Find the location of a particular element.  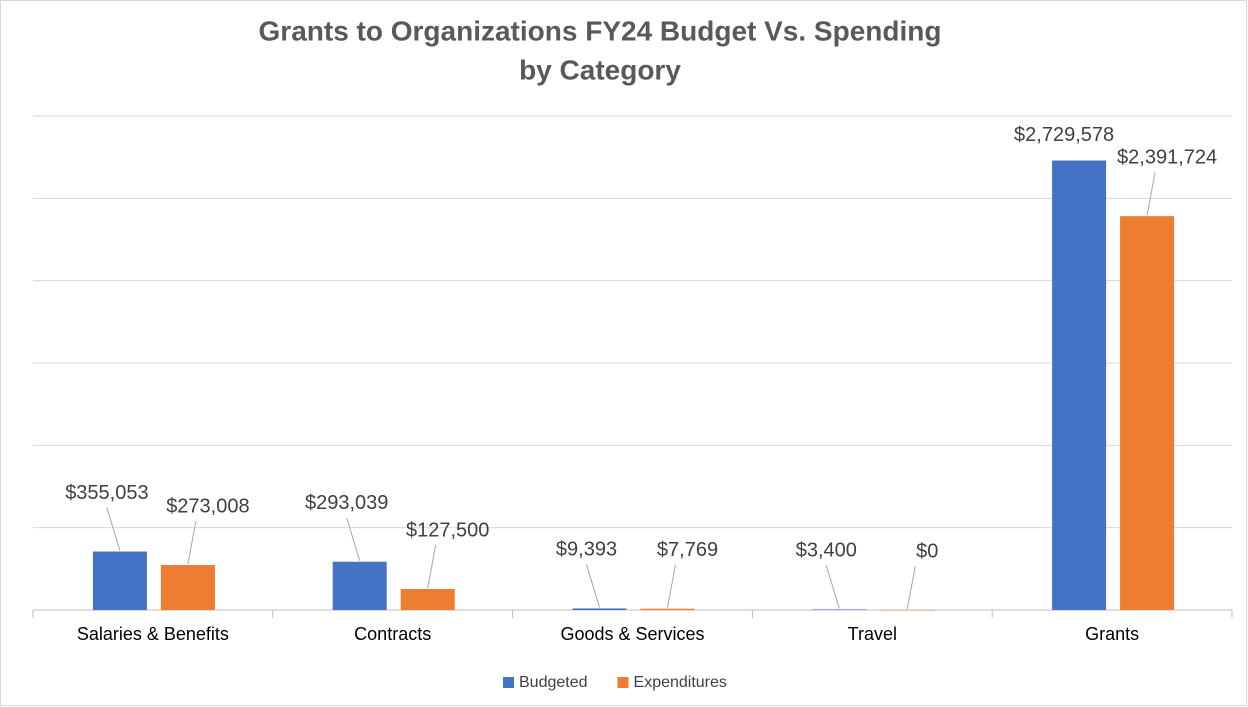

data-label: $355,053 is located at coordinates (106, 493).